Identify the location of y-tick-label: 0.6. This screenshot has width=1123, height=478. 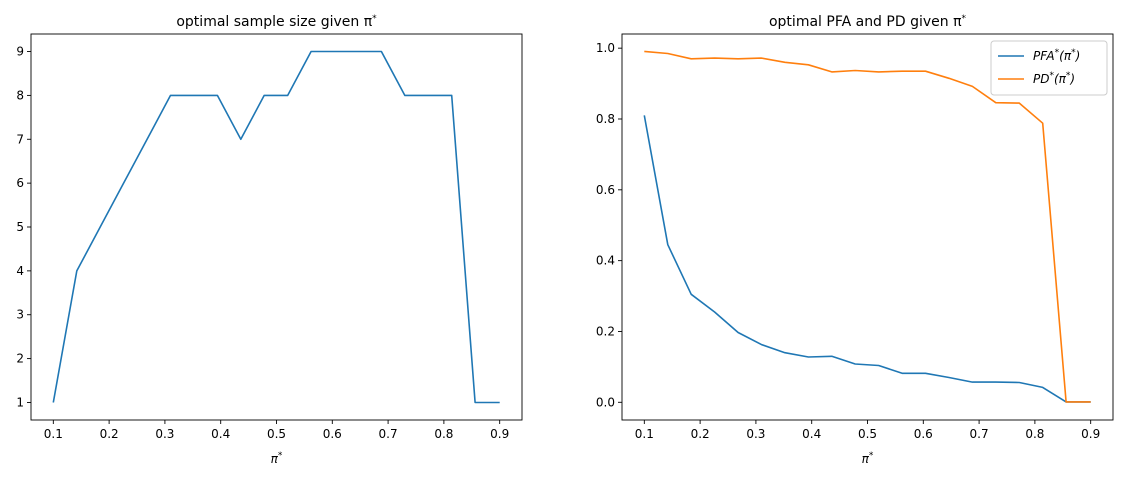
(605, 190).